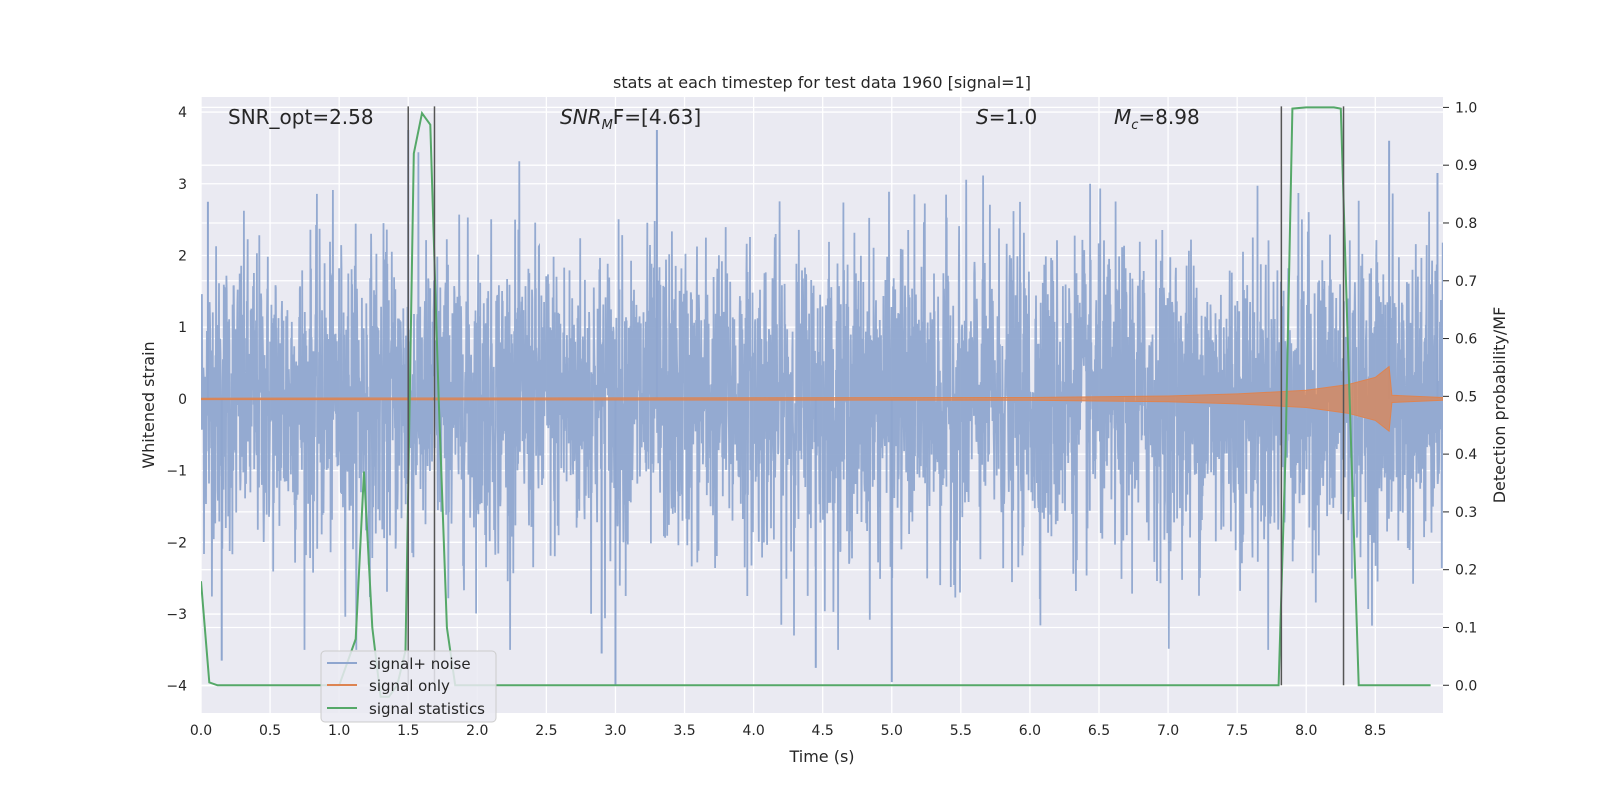 This screenshot has width=1600, height=804. Describe the element at coordinates (1237, 731) in the screenshot. I see `x-tick-label: 7.5` at that location.